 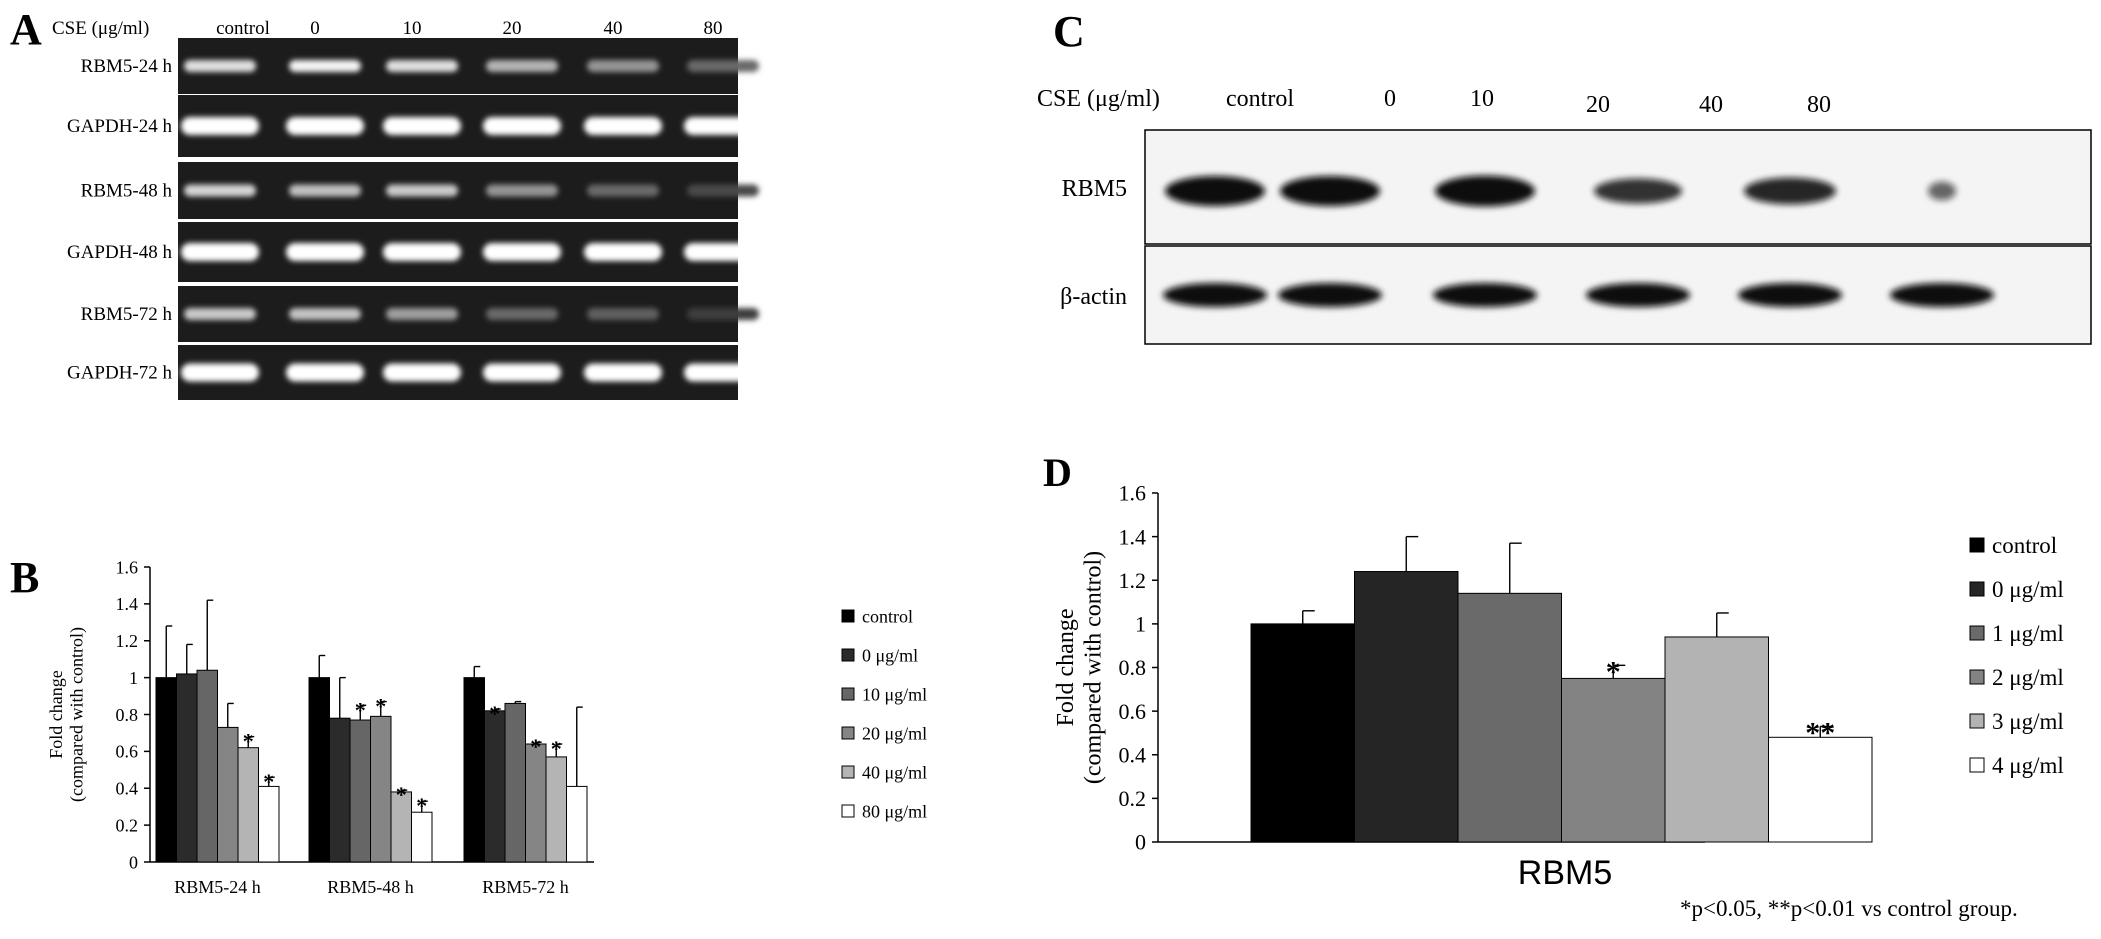 What do you see at coordinates (887, 616) in the screenshot?
I see `legend-label: control` at bounding box center [887, 616].